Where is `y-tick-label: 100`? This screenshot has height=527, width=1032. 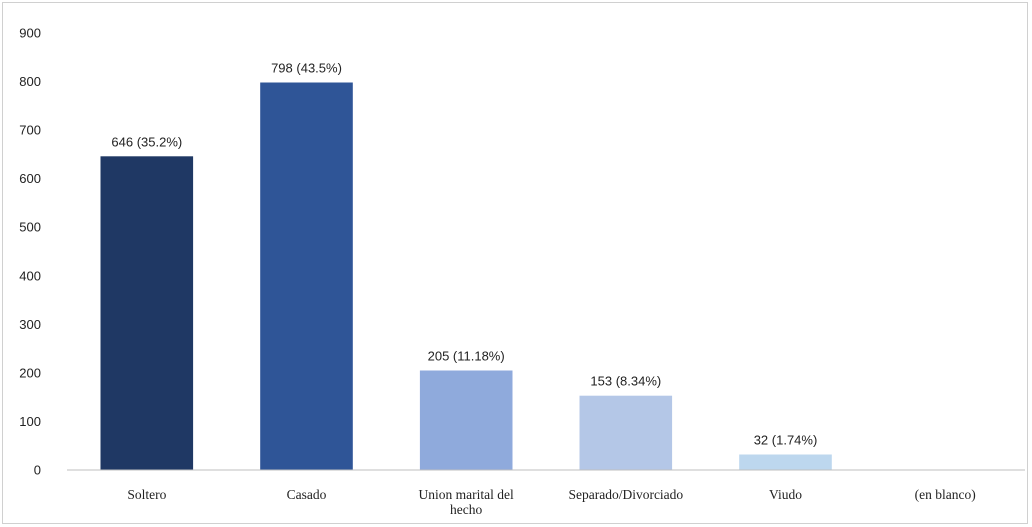 y-tick-label: 100 is located at coordinates (30, 421).